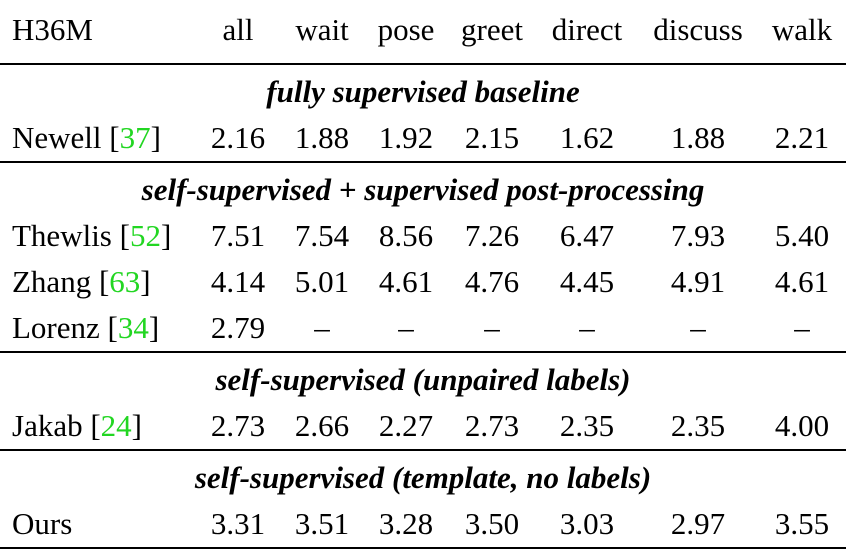  Describe the element at coordinates (492, 29) in the screenshot. I see `header-greet: greet` at that location.